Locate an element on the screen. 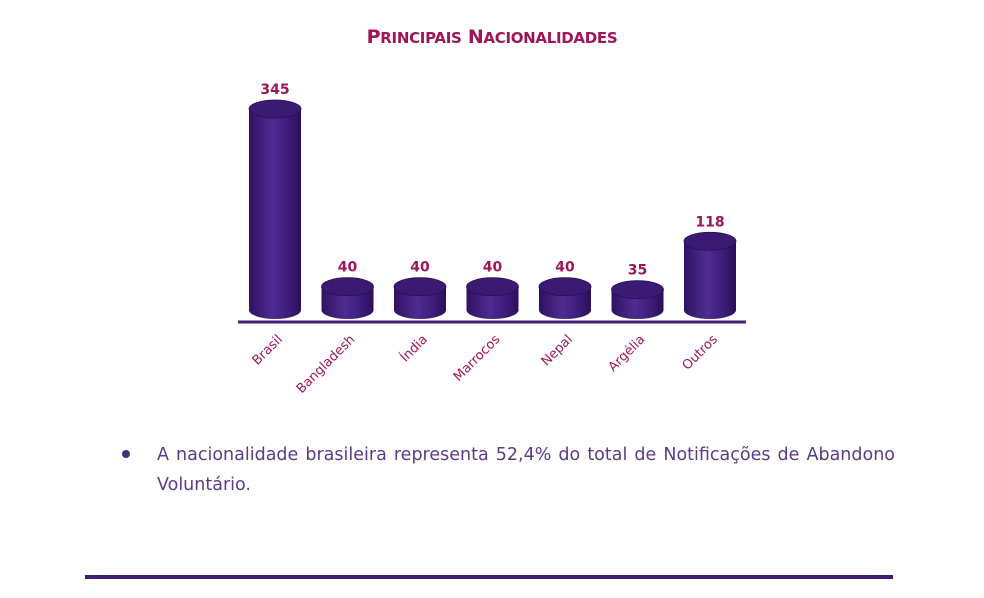  category-label: Nepal is located at coordinates (557, 350).